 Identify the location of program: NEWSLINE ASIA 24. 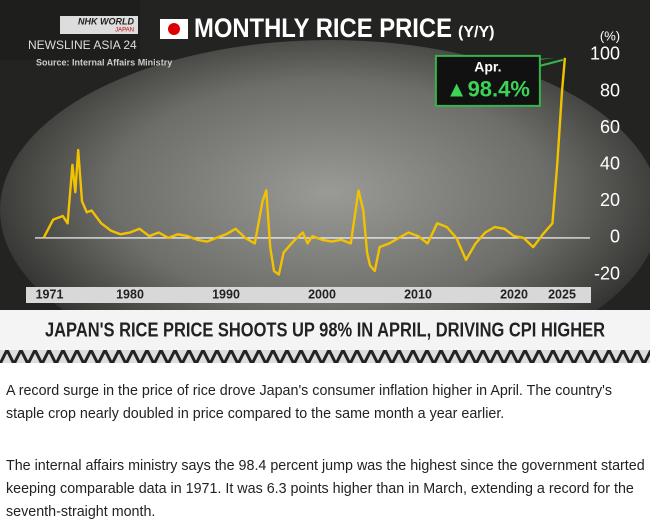
(82, 45).